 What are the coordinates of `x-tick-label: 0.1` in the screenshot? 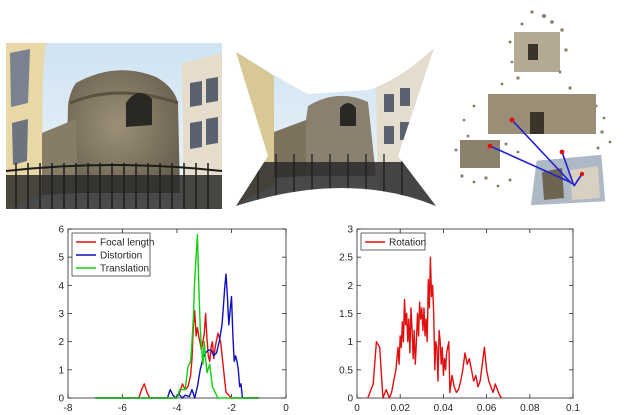 It's located at (573, 408).